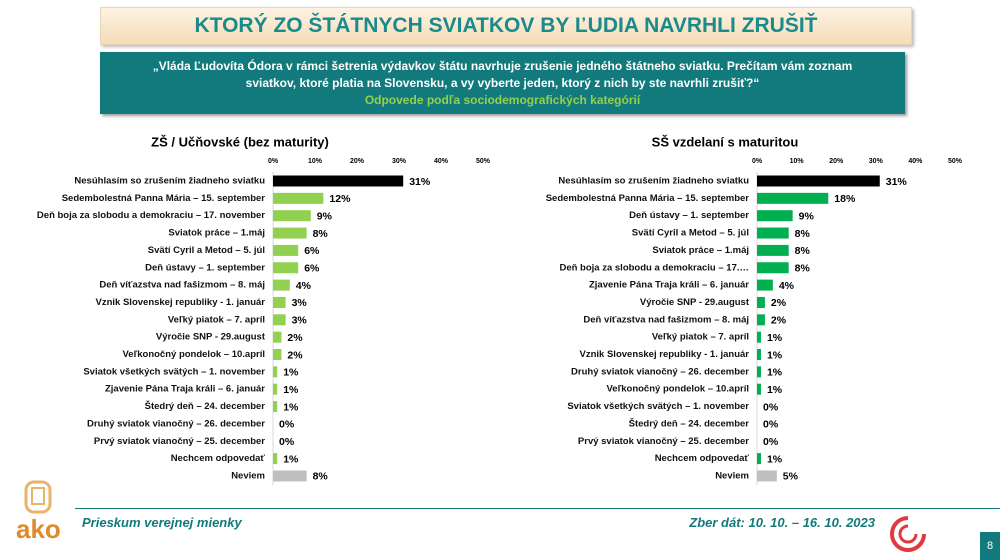 Image resolution: width=1000 pixels, height=560 pixels. What do you see at coordinates (791, 477) in the screenshot?
I see `value-label: 5%` at bounding box center [791, 477].